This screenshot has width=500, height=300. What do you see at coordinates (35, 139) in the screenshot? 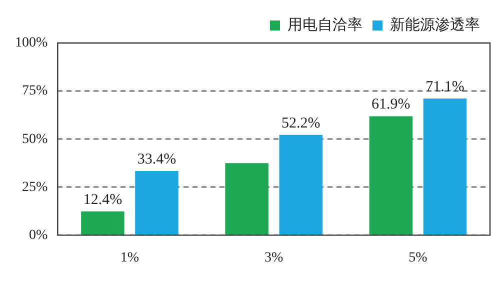
I see `y-tick-label: 50%` at bounding box center [35, 139].